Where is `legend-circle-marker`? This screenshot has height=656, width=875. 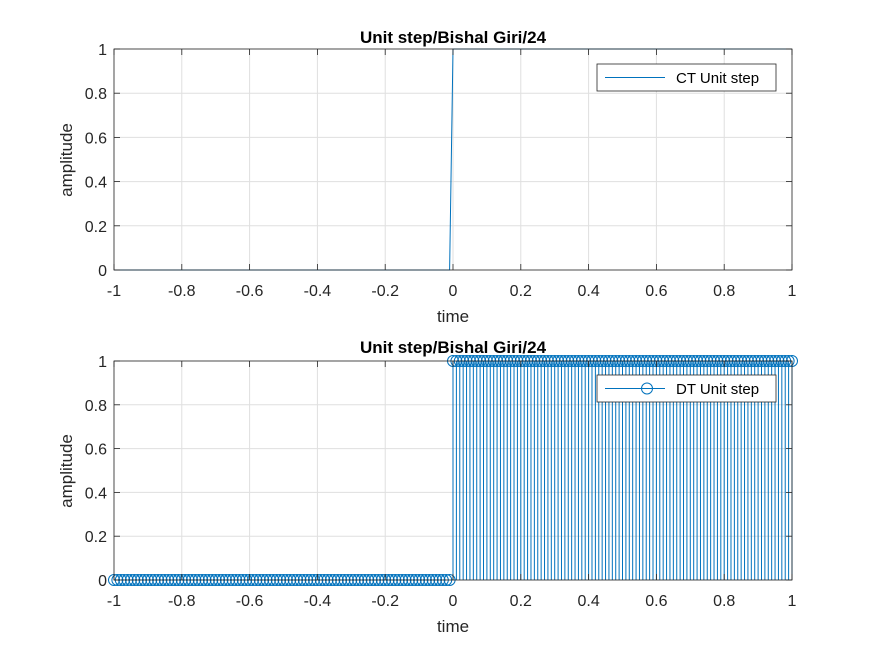
legend-circle-marker is located at coordinates (647, 388).